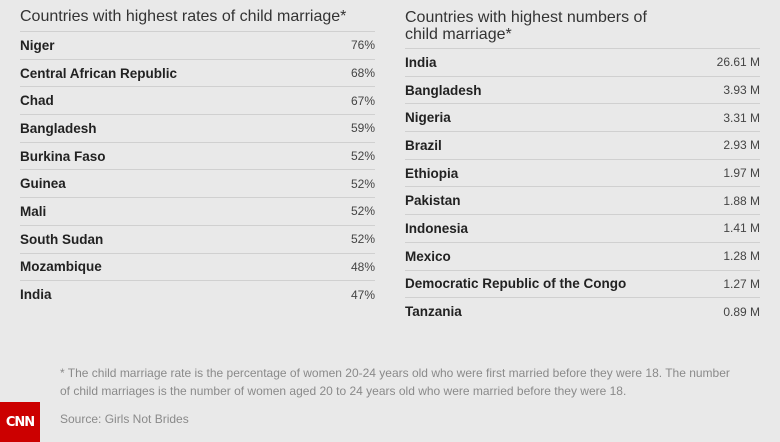 This screenshot has width=780, height=442. What do you see at coordinates (433, 201) in the screenshot?
I see `country-name: Pakistan` at bounding box center [433, 201].